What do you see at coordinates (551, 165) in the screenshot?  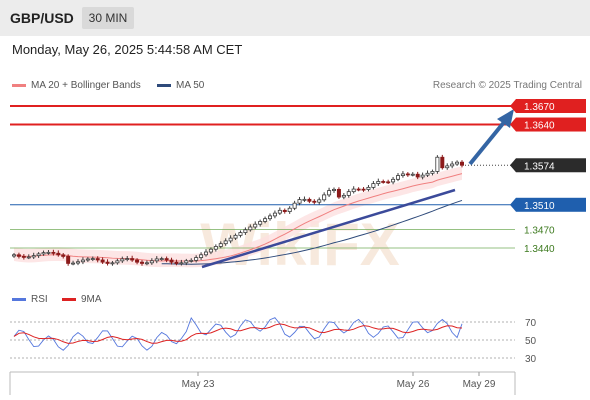 I see `last-price-tag` at bounding box center [551, 165].